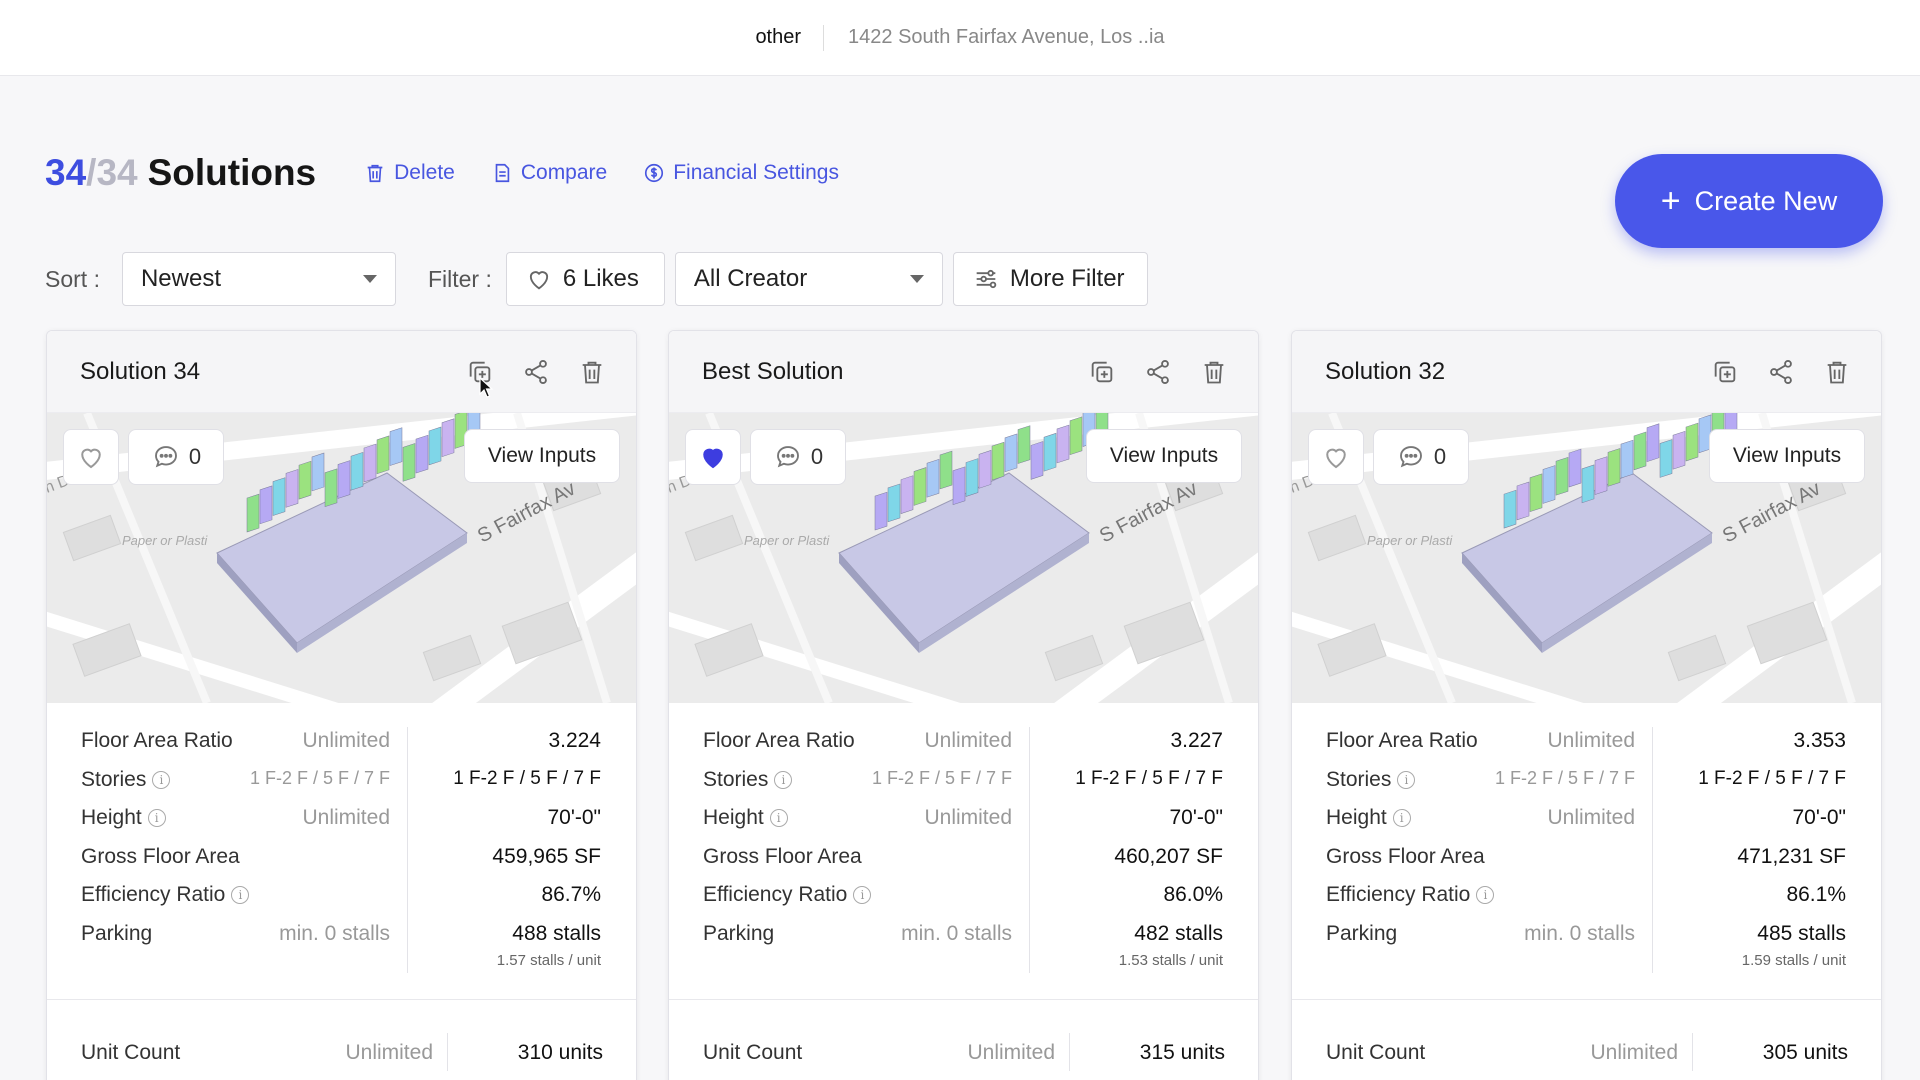 This screenshot has height=1080, width=1920. Describe the element at coordinates (1805, 1052) in the screenshot. I see `unit-count-value: 305 units` at that location.